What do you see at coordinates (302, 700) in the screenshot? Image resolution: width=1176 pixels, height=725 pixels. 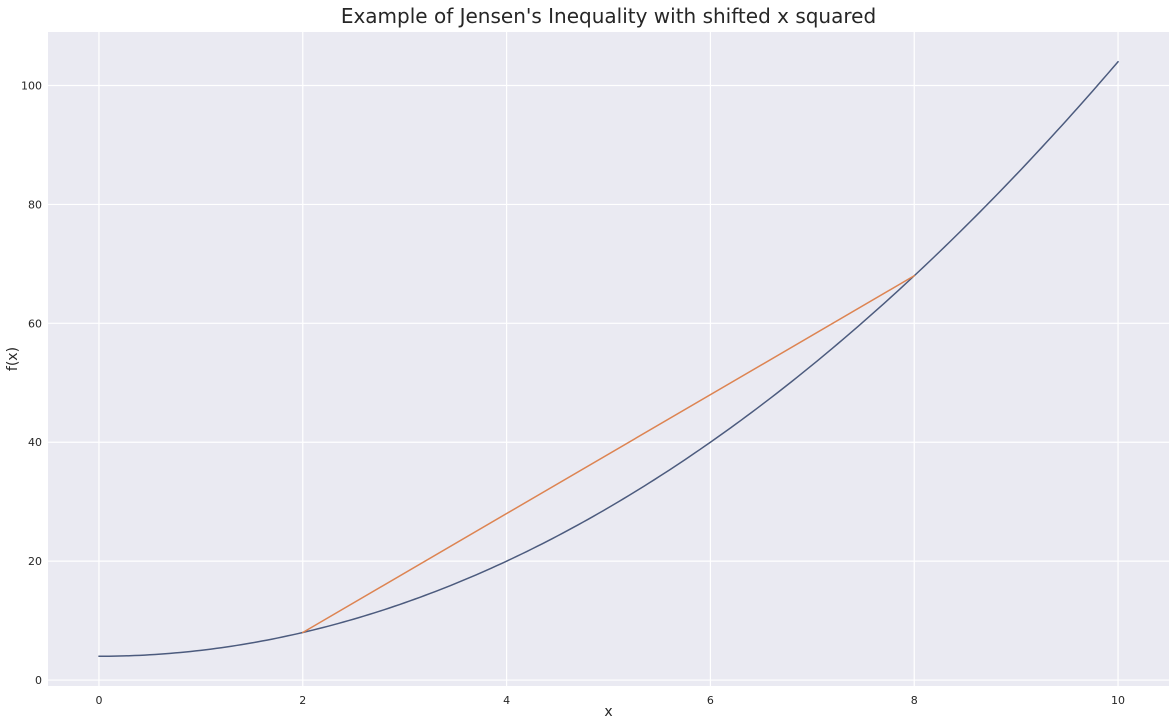 I see `x-tick-label: 2` at bounding box center [302, 700].